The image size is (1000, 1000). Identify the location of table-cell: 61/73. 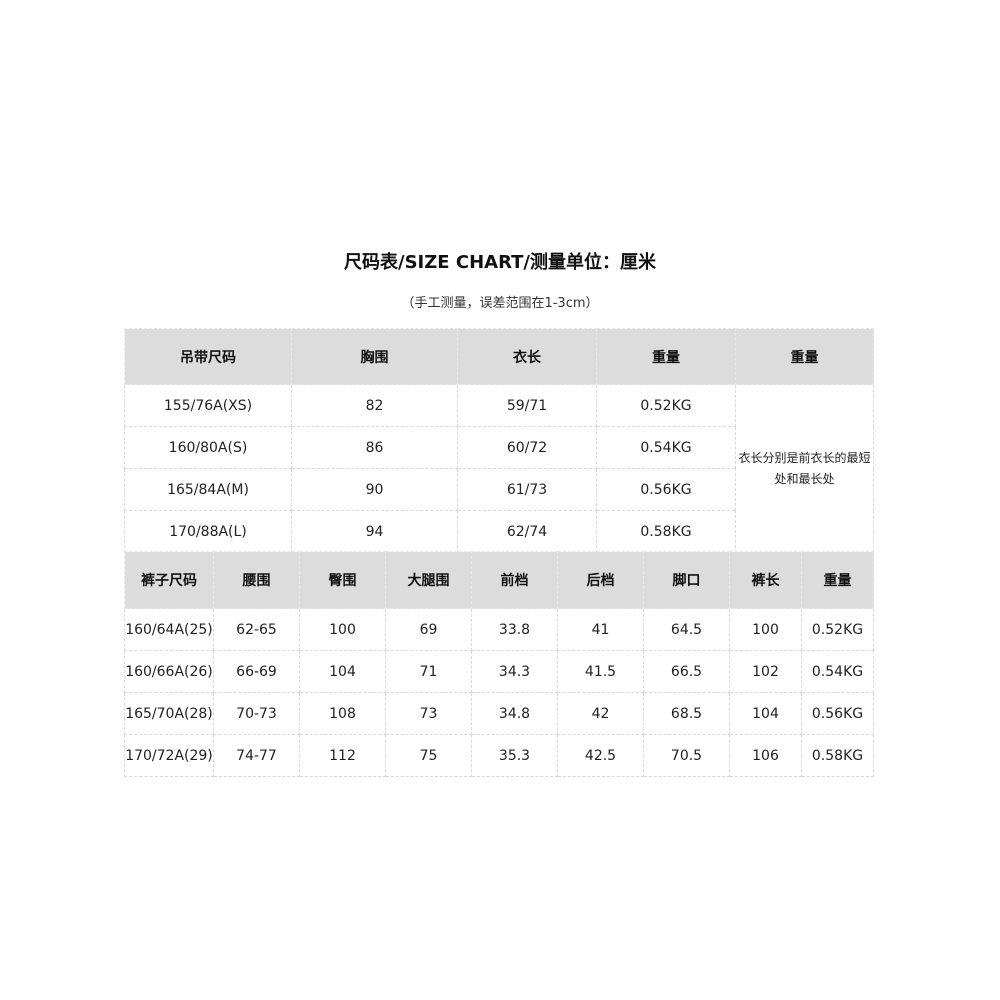
(527, 489).